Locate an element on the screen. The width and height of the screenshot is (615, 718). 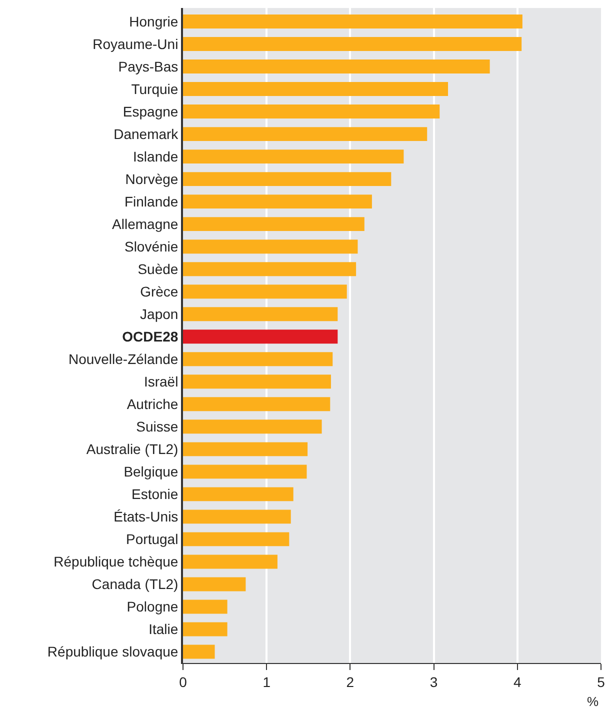
y-tick-label: Estonie is located at coordinates (154, 494).